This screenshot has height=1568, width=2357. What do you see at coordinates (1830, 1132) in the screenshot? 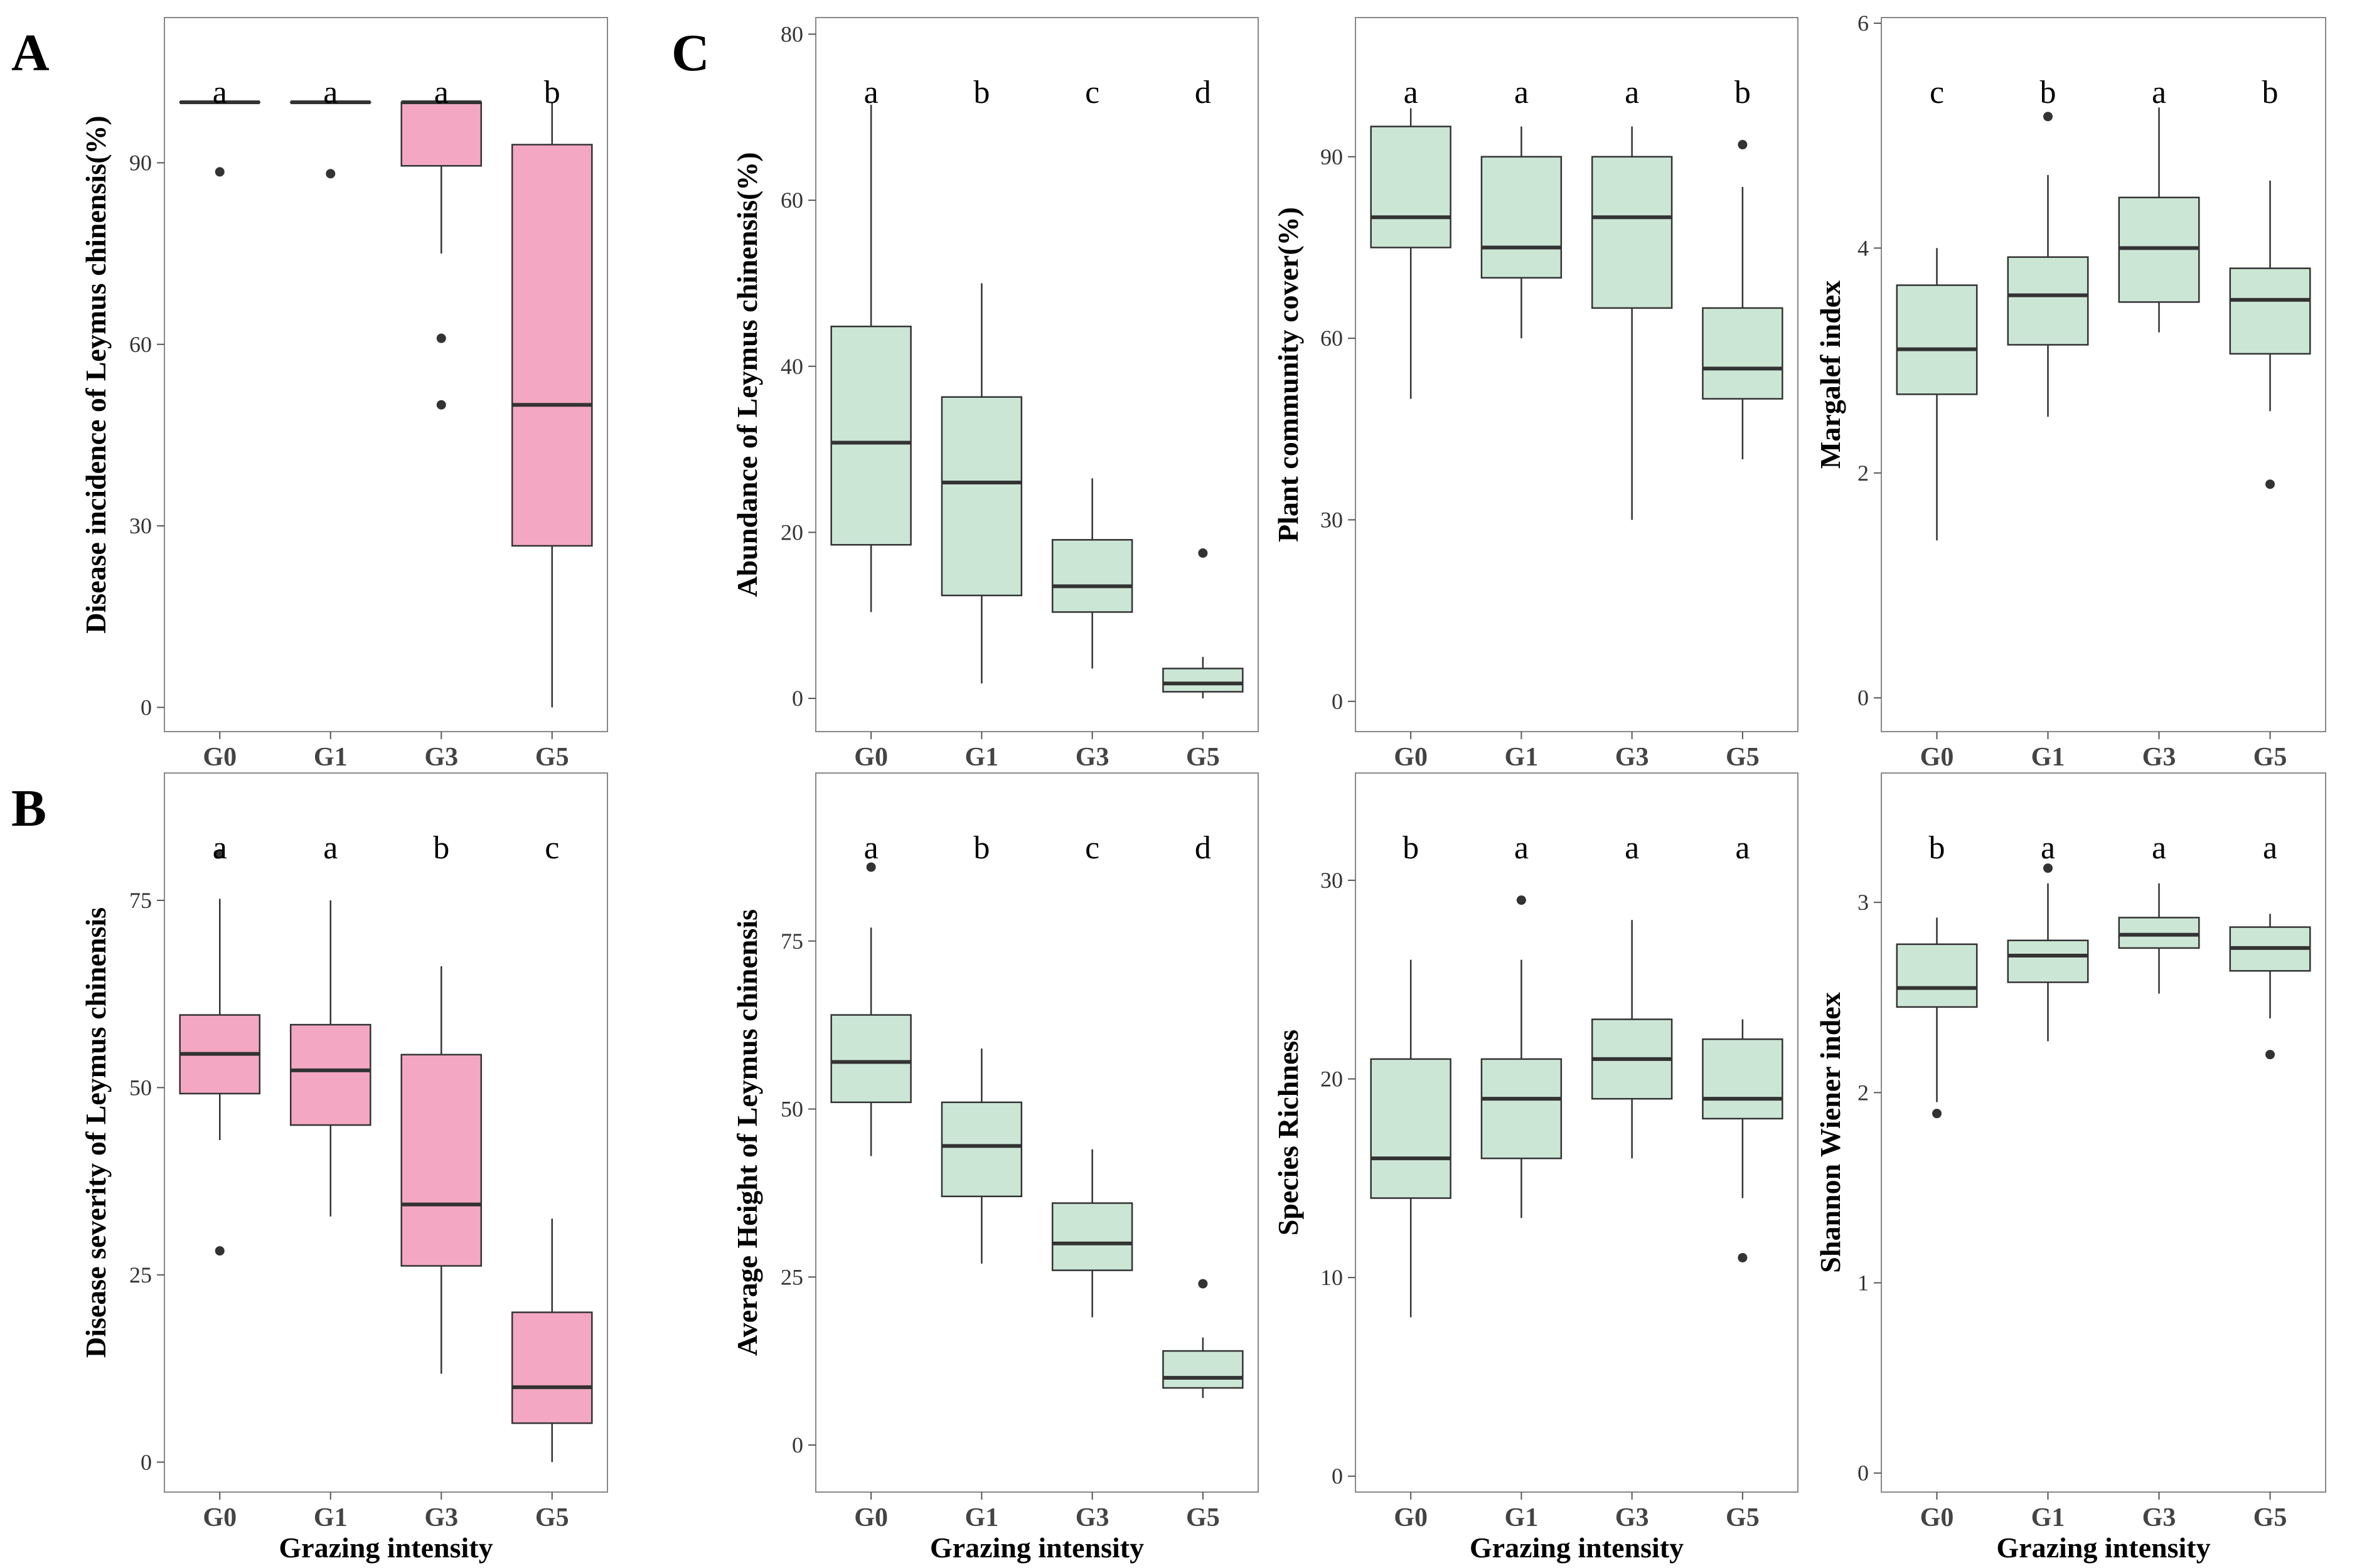
I see `y-axis-label: Shannon Wiener index` at bounding box center [1830, 1132].